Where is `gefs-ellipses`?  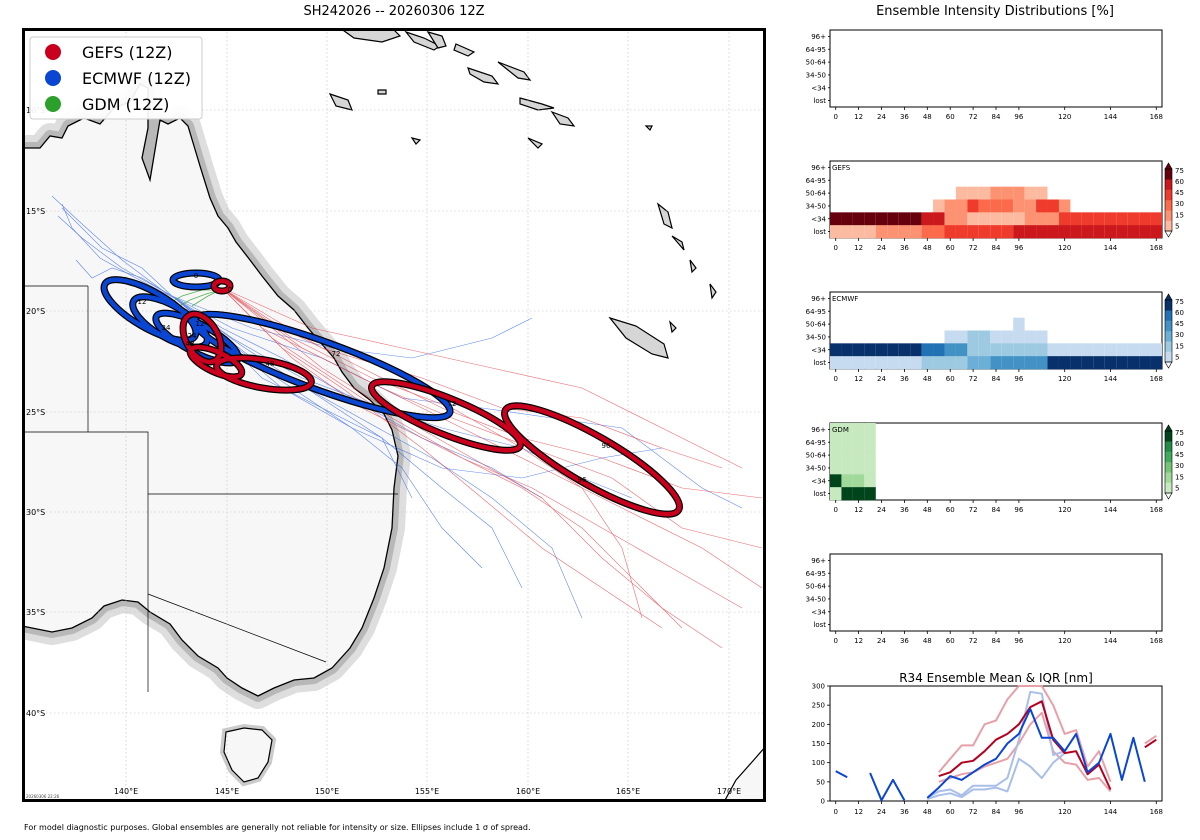 gefs-ellipses is located at coordinates (431, 397).